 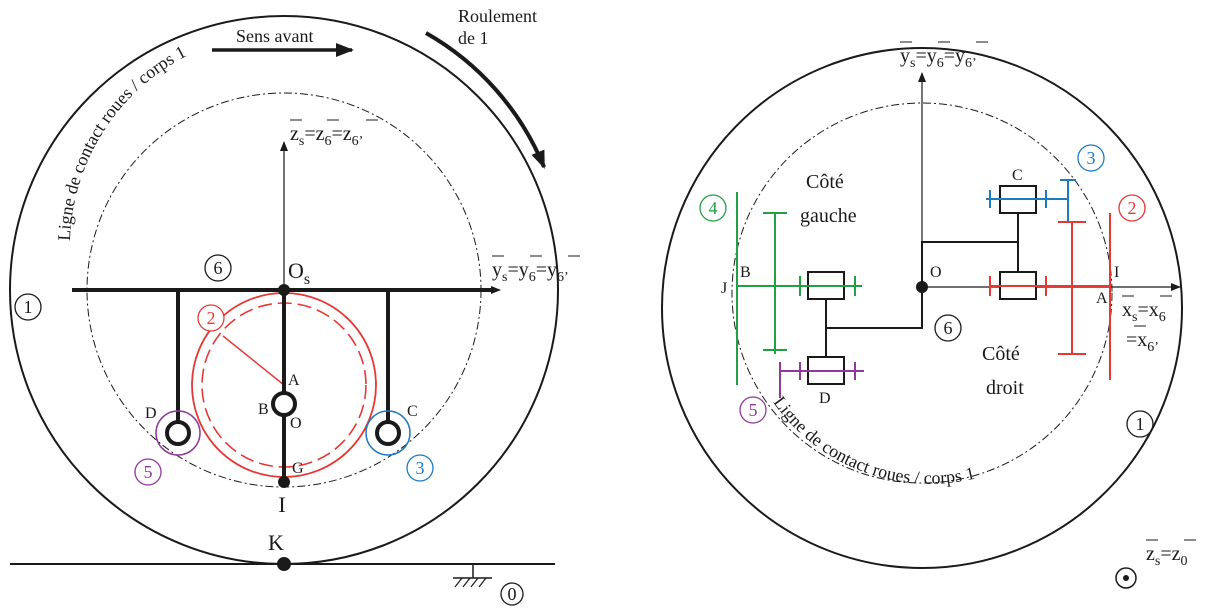 I want to click on cote-gauche-line-1: Côté, so click(x=825, y=182).